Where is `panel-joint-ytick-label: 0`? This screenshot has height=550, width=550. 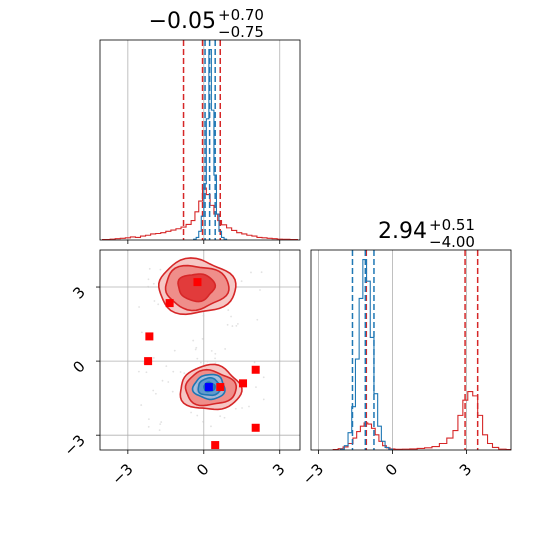
panel-joint-ytick-label: 0 is located at coordinates (78, 366).